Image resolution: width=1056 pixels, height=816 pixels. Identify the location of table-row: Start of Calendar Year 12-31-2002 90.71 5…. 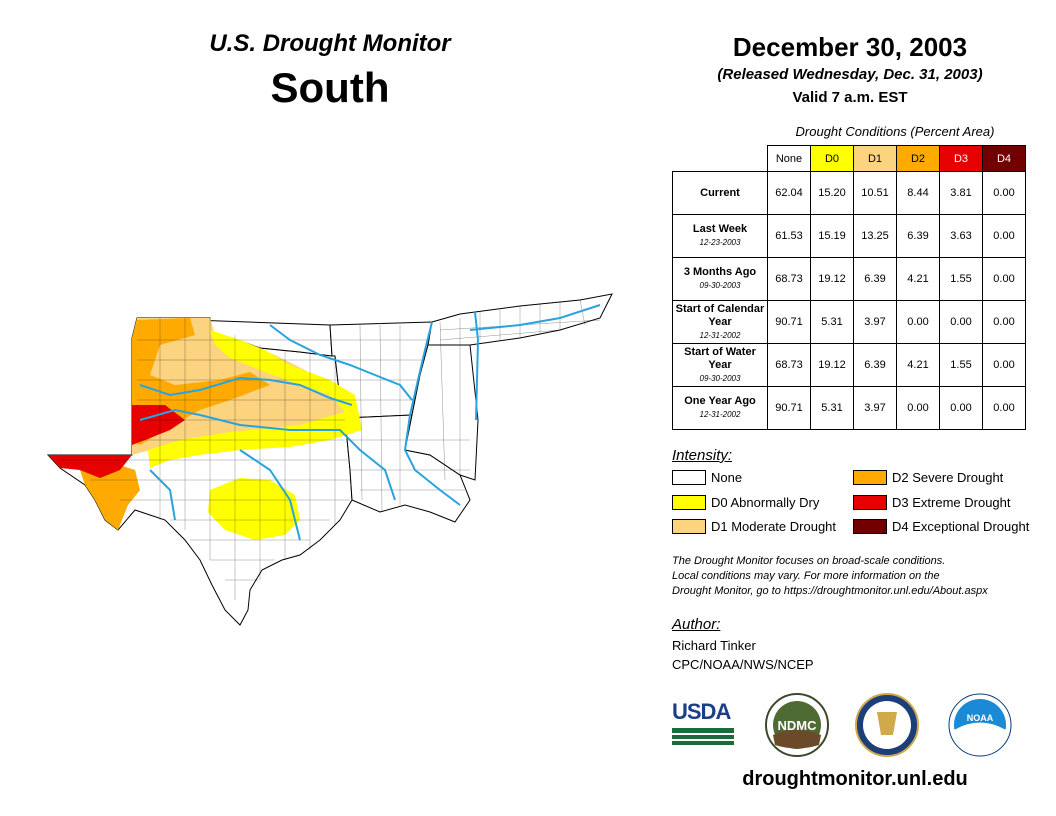
(849, 322).